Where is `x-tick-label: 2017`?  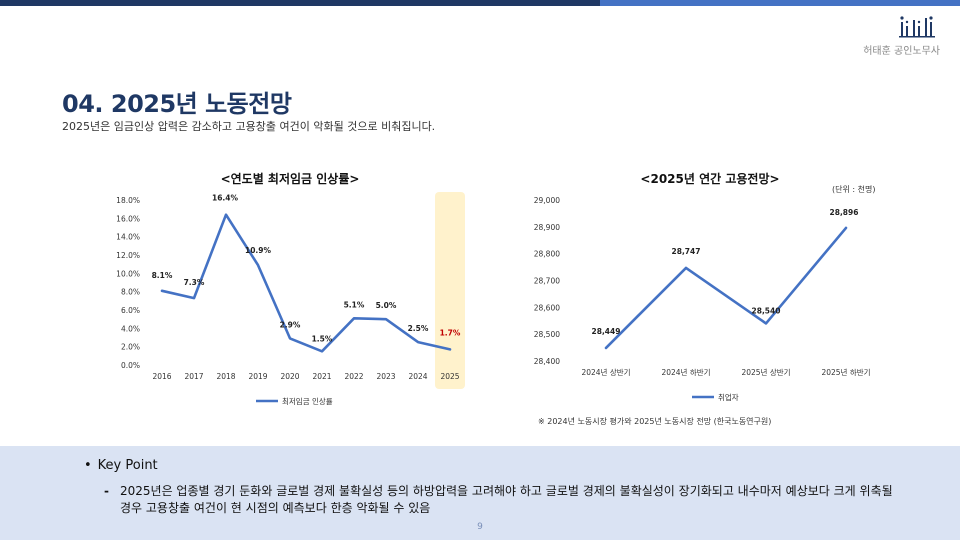
x-tick-label: 2017 is located at coordinates (193, 376).